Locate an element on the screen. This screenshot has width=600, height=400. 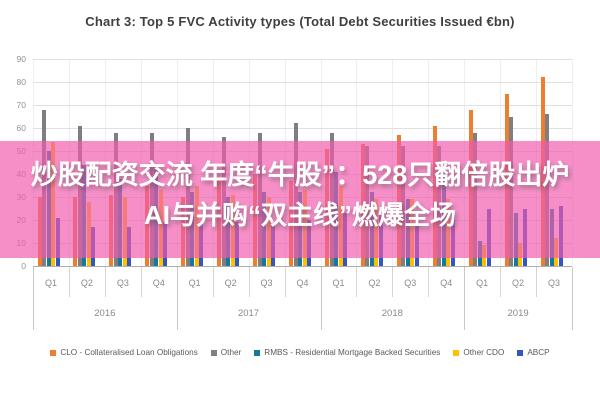
legend-item: Other CDO is located at coordinates (478, 352).